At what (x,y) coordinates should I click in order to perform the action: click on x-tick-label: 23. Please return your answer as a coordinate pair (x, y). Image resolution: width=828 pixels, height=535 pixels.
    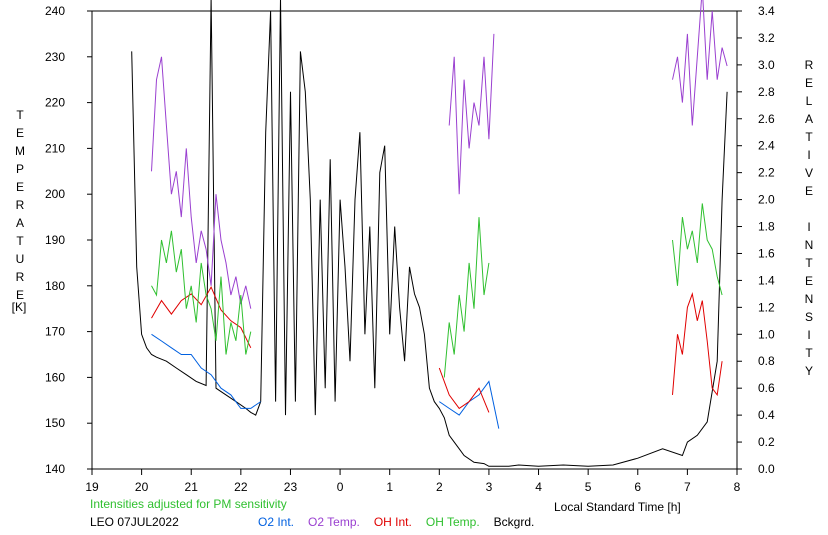
    Looking at the image, I should click on (291, 487).